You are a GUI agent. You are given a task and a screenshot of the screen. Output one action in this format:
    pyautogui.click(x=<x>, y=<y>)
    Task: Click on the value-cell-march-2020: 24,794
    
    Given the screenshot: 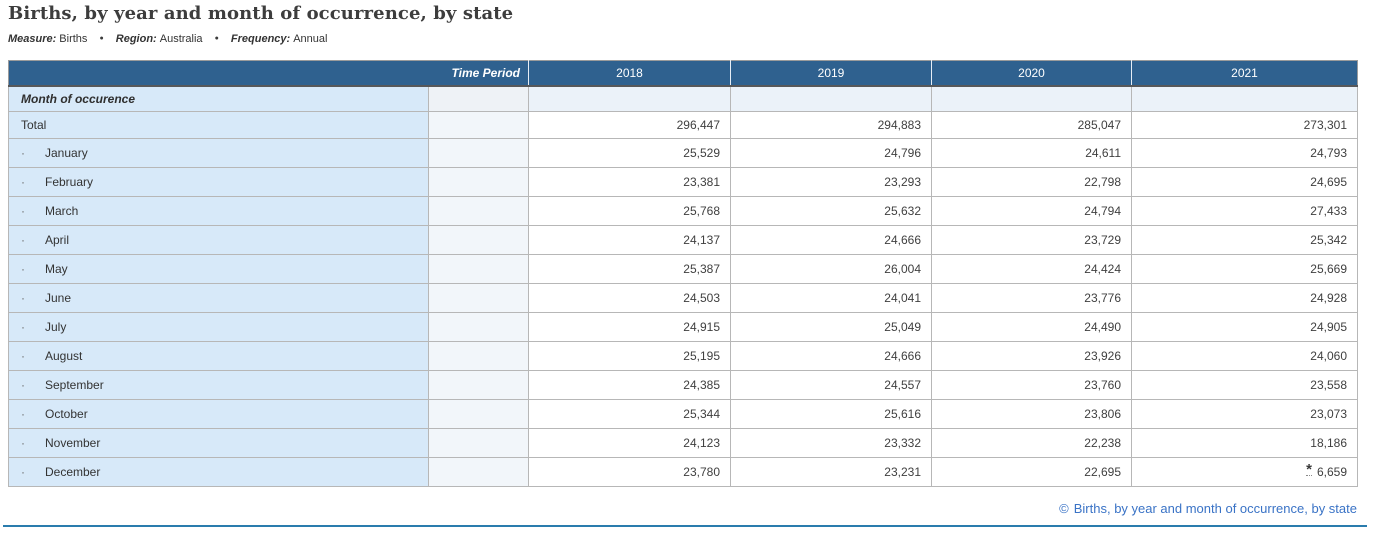 What is the action you would take?
    pyautogui.click(x=1031, y=211)
    